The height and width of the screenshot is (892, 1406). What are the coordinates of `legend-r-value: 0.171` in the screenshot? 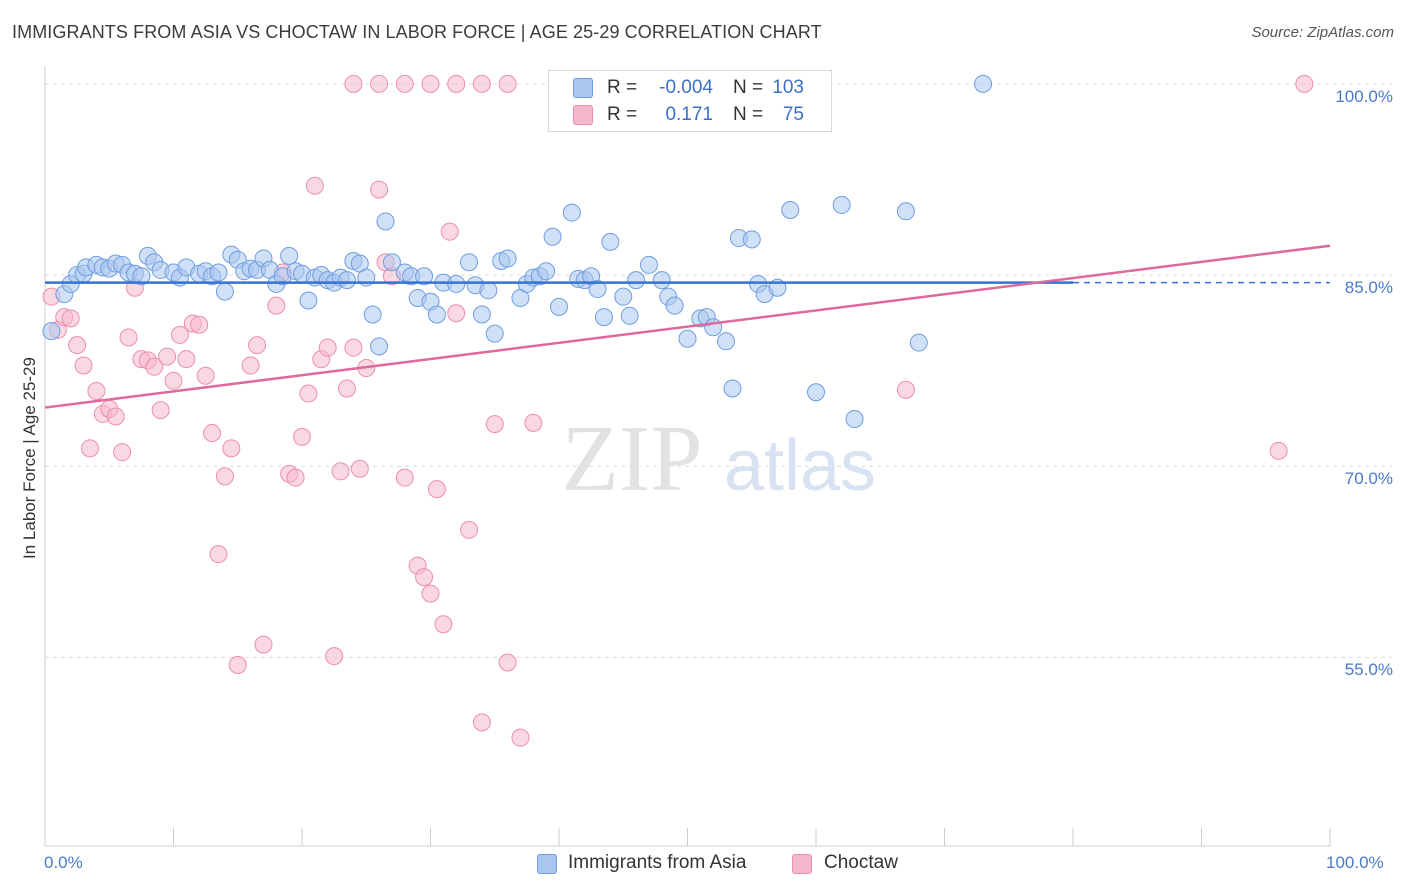 It's located at (689, 114).